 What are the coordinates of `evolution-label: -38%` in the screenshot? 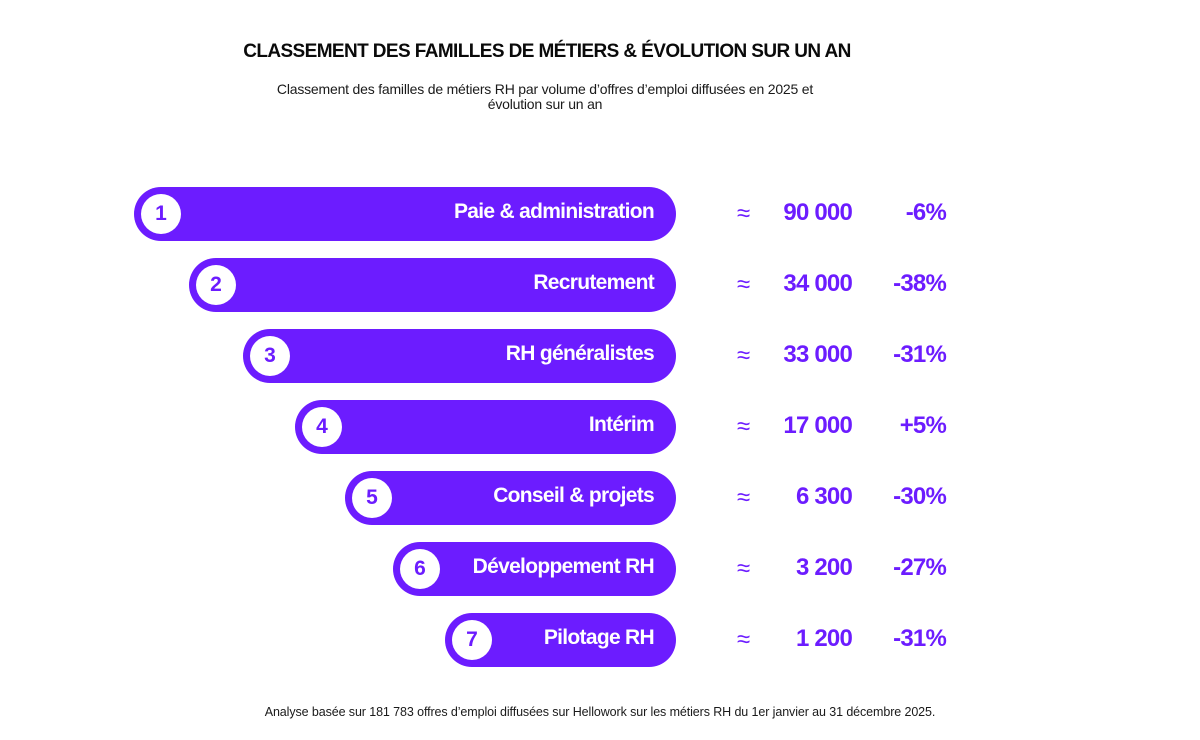 It's located at (920, 283).